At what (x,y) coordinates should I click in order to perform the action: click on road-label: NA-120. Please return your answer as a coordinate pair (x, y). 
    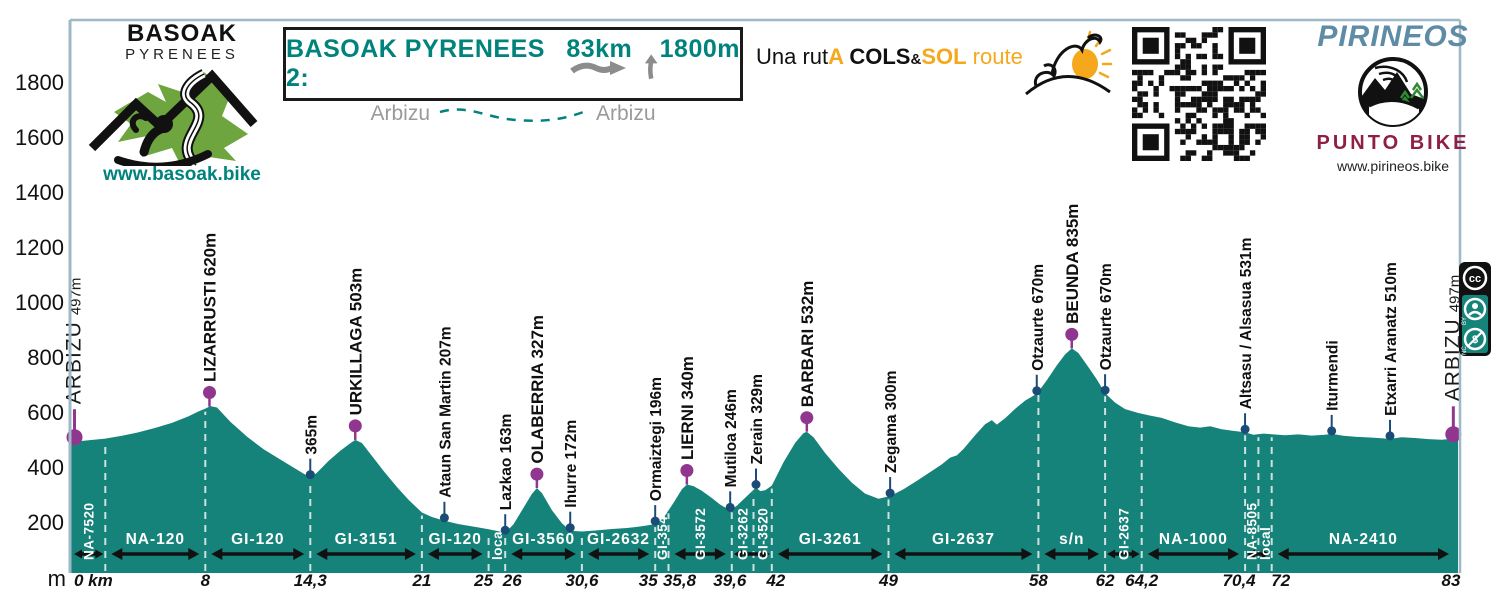
    Looking at the image, I should click on (155, 539).